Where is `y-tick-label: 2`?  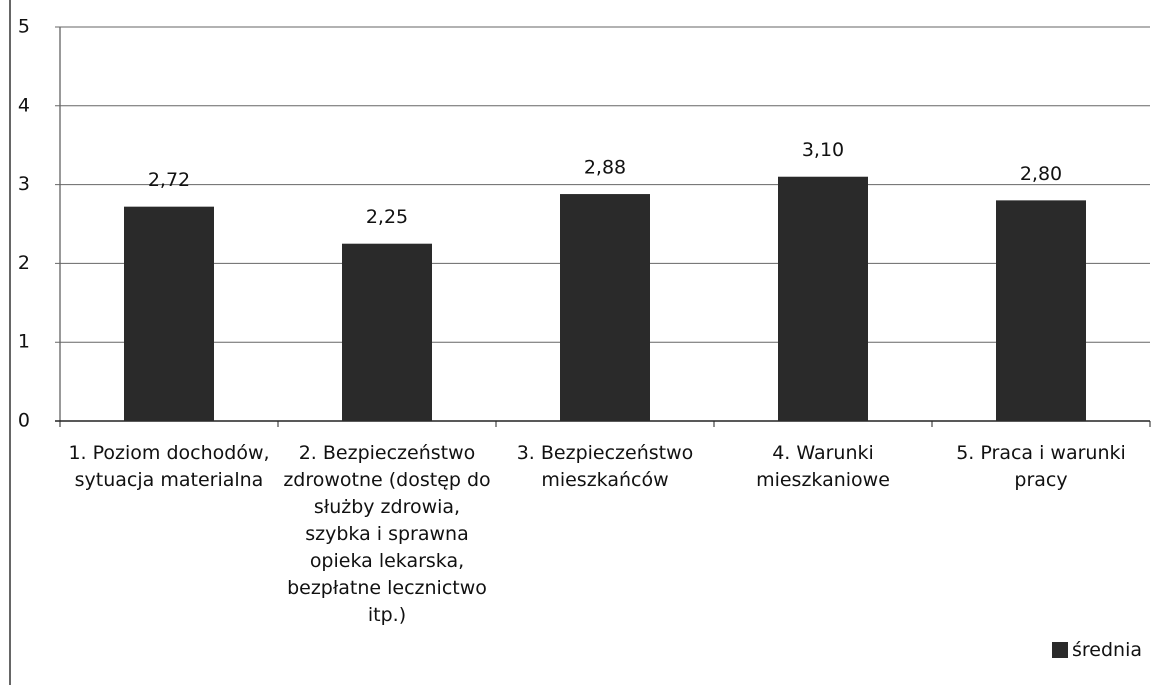
y-tick-label: 2 is located at coordinates (24, 263).